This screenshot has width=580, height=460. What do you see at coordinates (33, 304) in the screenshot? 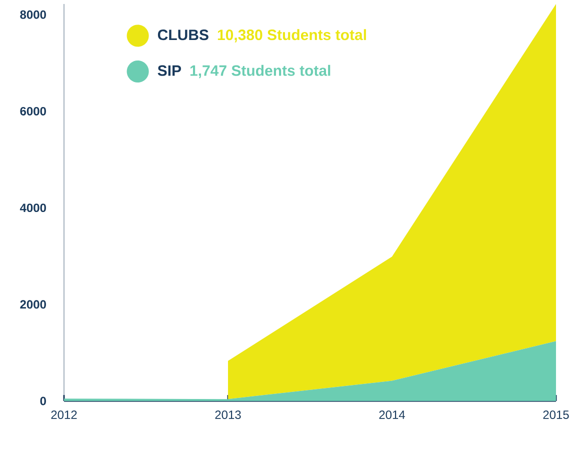
I see `y-tick-label: 2000` at bounding box center [33, 304].